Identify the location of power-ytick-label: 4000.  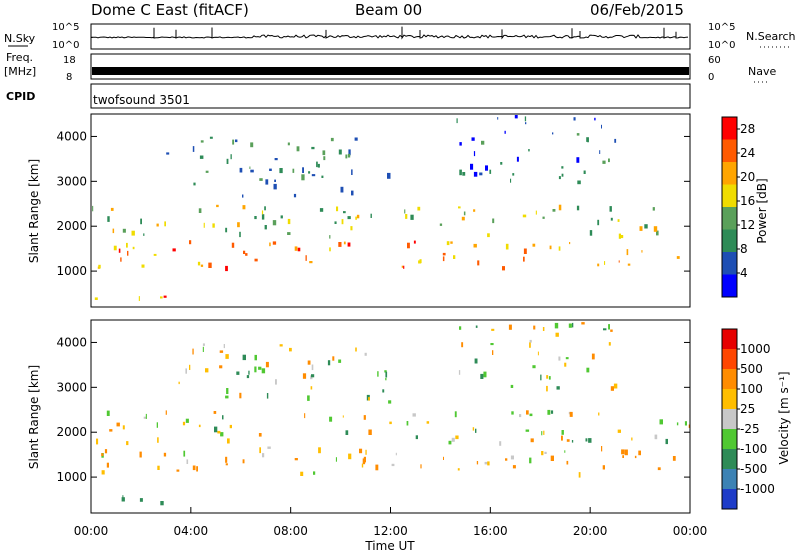
(71, 136).